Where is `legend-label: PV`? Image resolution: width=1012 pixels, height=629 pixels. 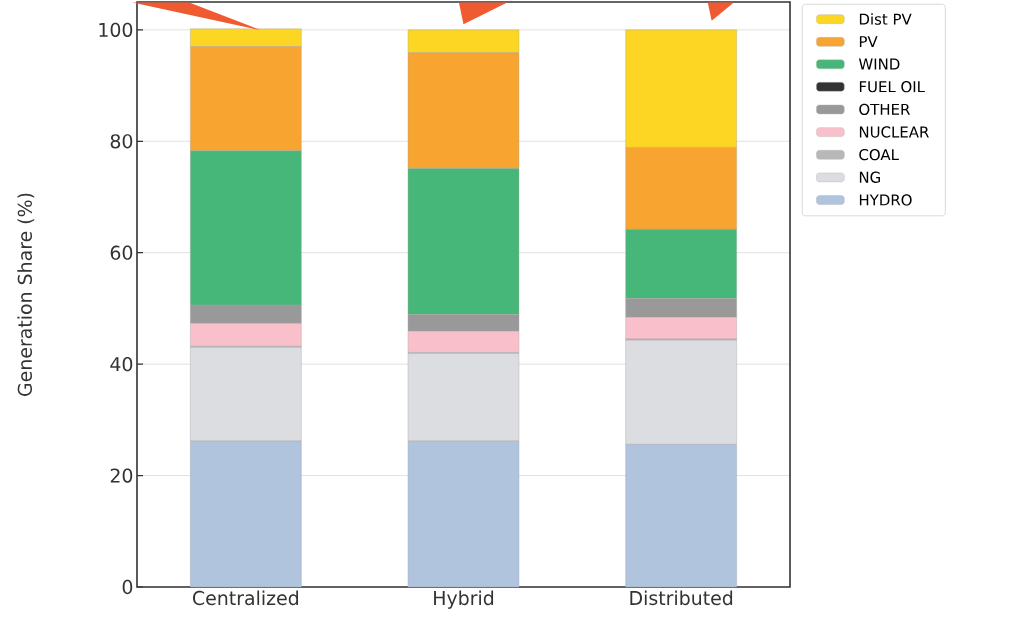
legend-label: PV is located at coordinates (868, 42).